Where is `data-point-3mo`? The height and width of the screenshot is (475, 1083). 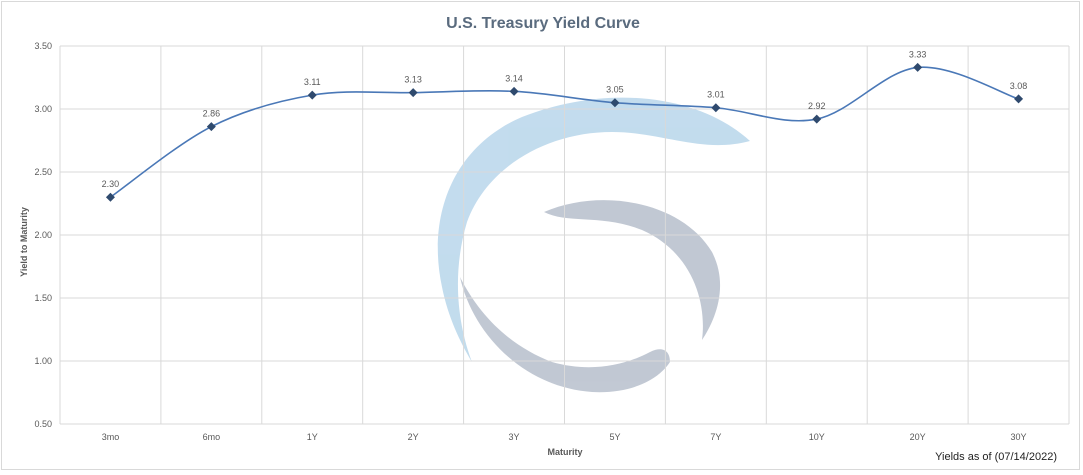
data-point-3mo is located at coordinates (110, 197).